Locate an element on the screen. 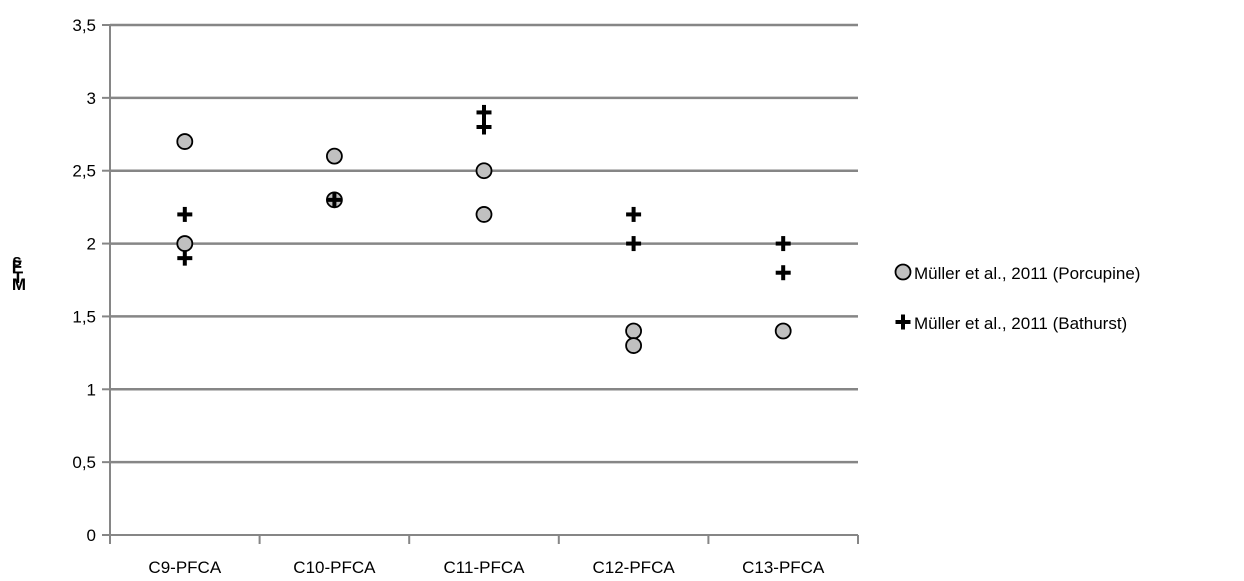  legend-label: Müller et al., 2011 (Bathurst) is located at coordinates (1020, 323).